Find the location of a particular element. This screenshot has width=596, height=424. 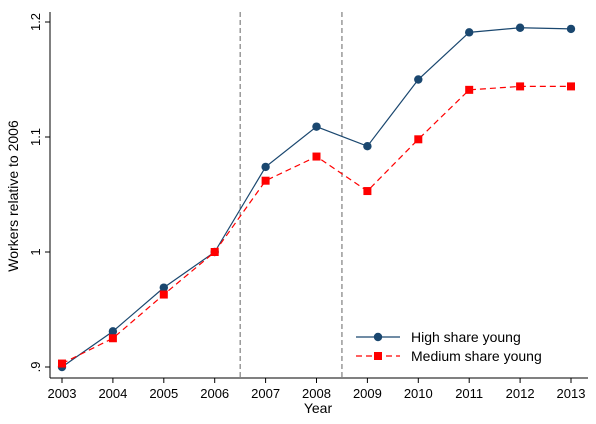

legend-marker-high-share-young is located at coordinates (378, 337).